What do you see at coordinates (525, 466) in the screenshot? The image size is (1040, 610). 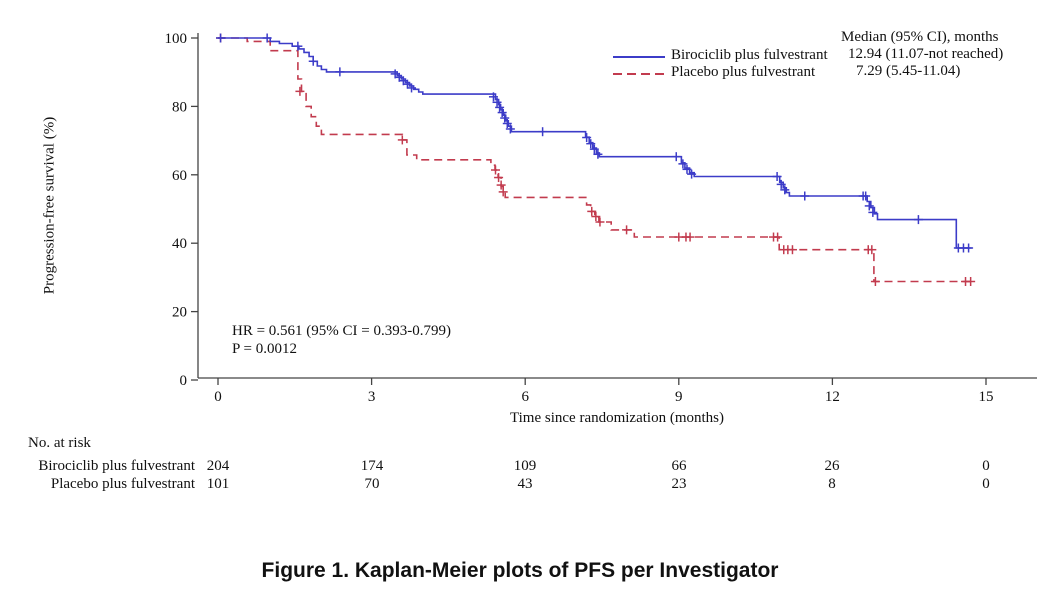 I see `risk-count: 109` at bounding box center [525, 466].